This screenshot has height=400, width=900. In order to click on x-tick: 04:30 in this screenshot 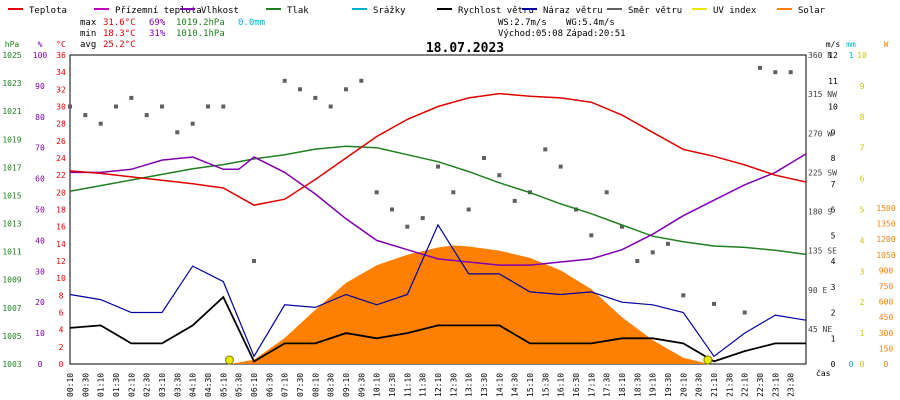, I will do `click(208, 385)`.